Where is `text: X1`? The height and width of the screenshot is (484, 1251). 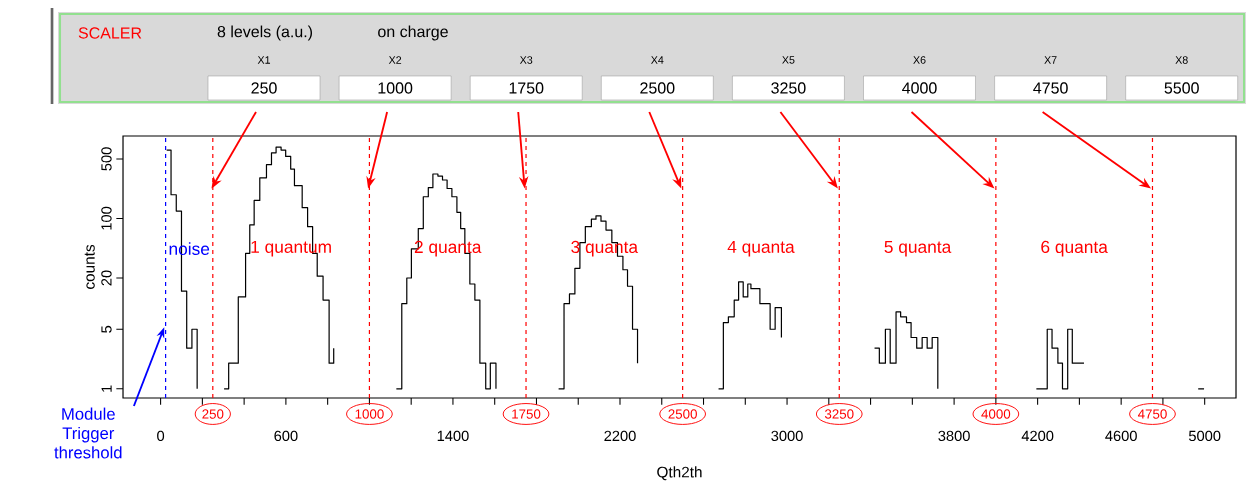
text: X1 is located at coordinates (264, 60).